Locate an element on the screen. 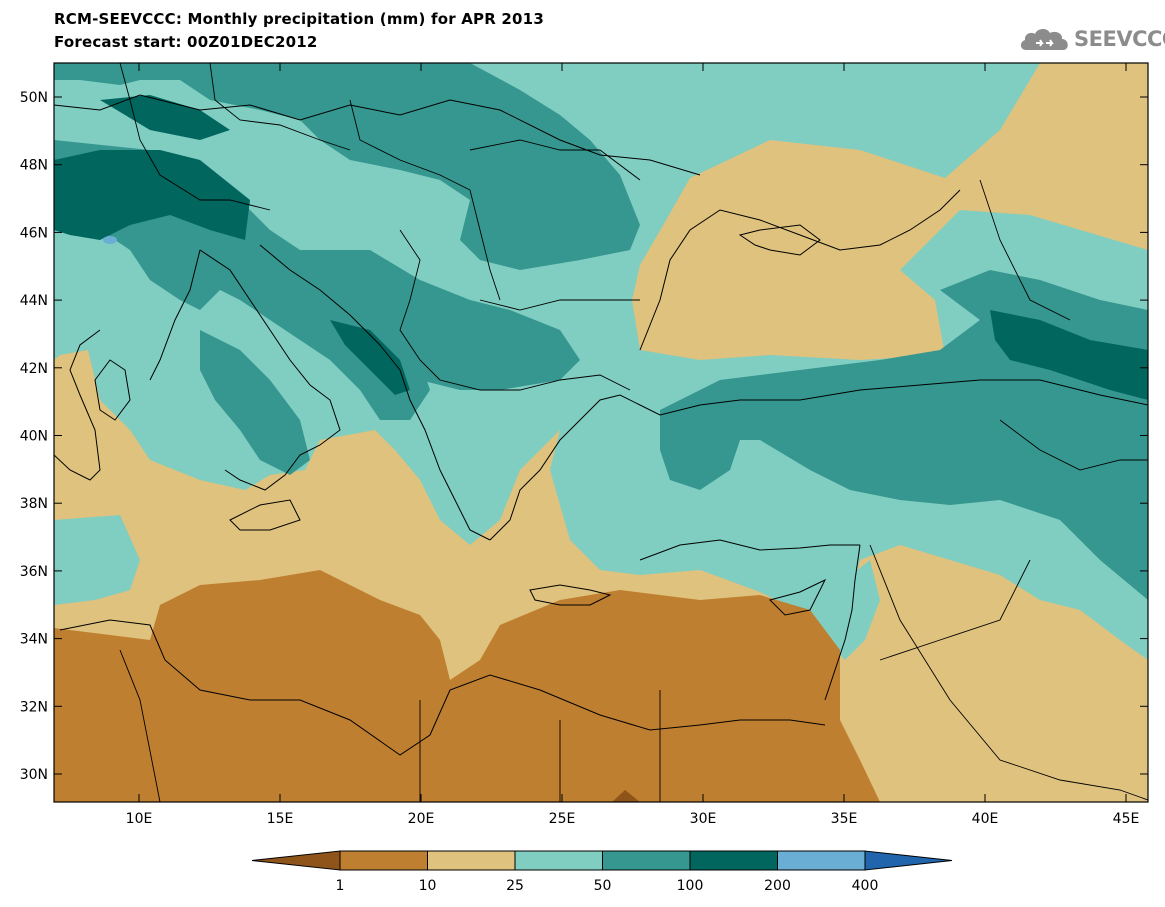 The width and height of the screenshot is (1165, 907). lat-label: 38N is located at coordinates (34, 504).